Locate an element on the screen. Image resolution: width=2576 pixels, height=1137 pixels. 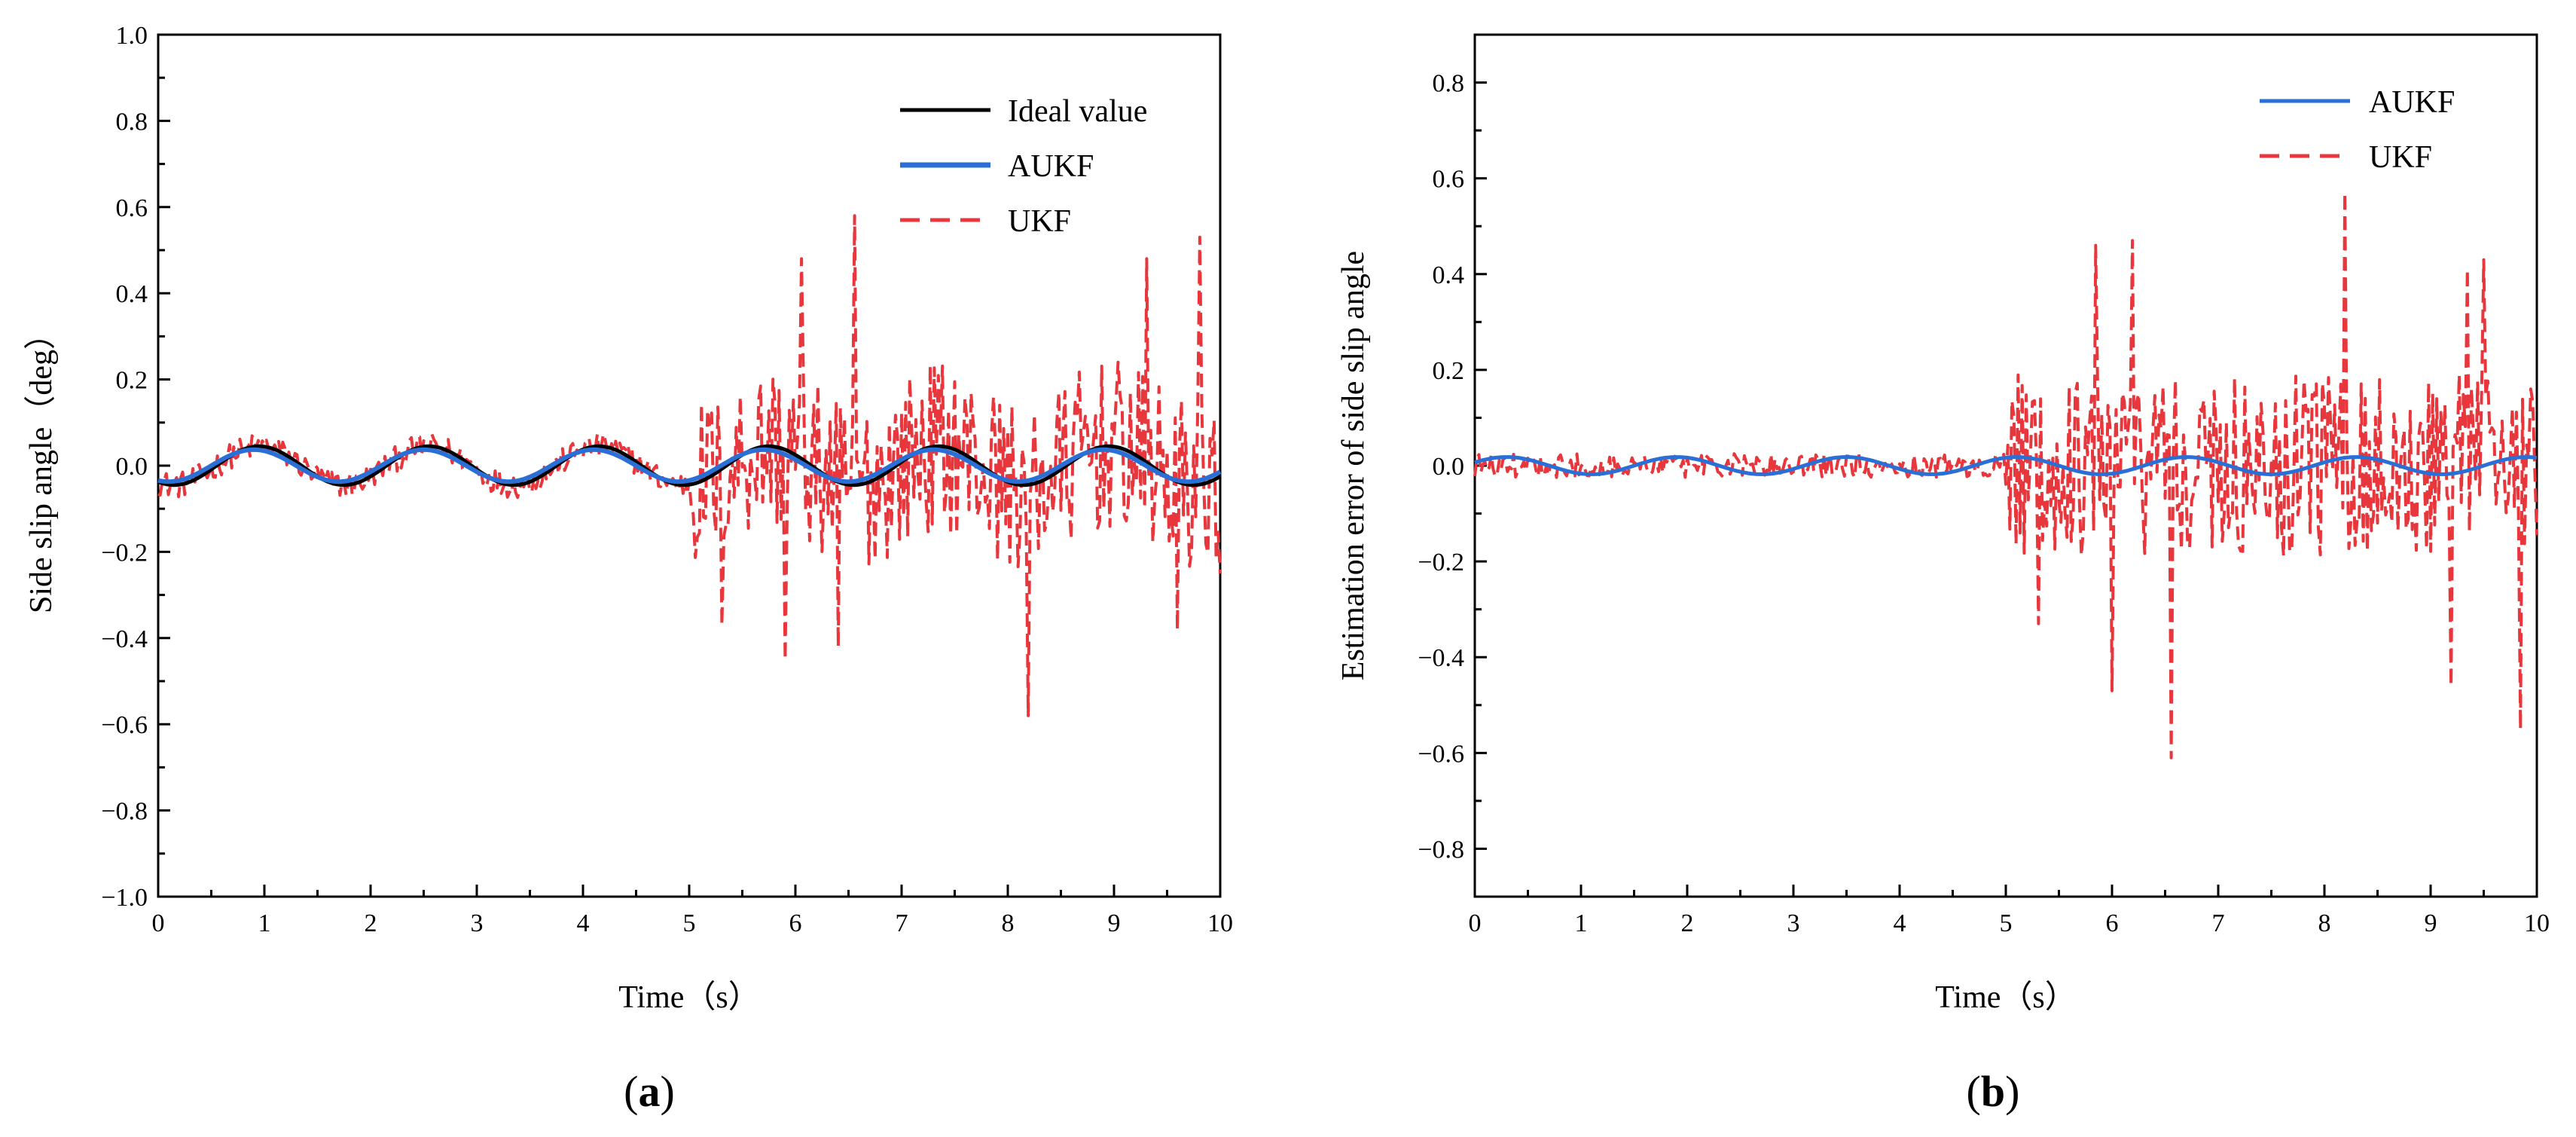
panel-a-caption-letter: a is located at coordinates (650, 1091).